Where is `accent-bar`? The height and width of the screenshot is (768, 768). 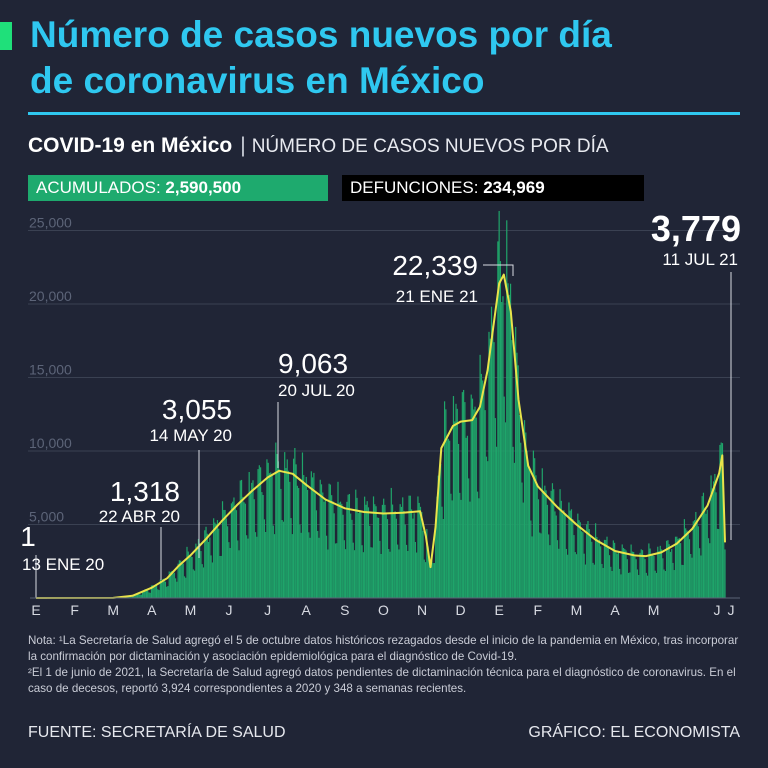
accent-bar is located at coordinates (6, 36).